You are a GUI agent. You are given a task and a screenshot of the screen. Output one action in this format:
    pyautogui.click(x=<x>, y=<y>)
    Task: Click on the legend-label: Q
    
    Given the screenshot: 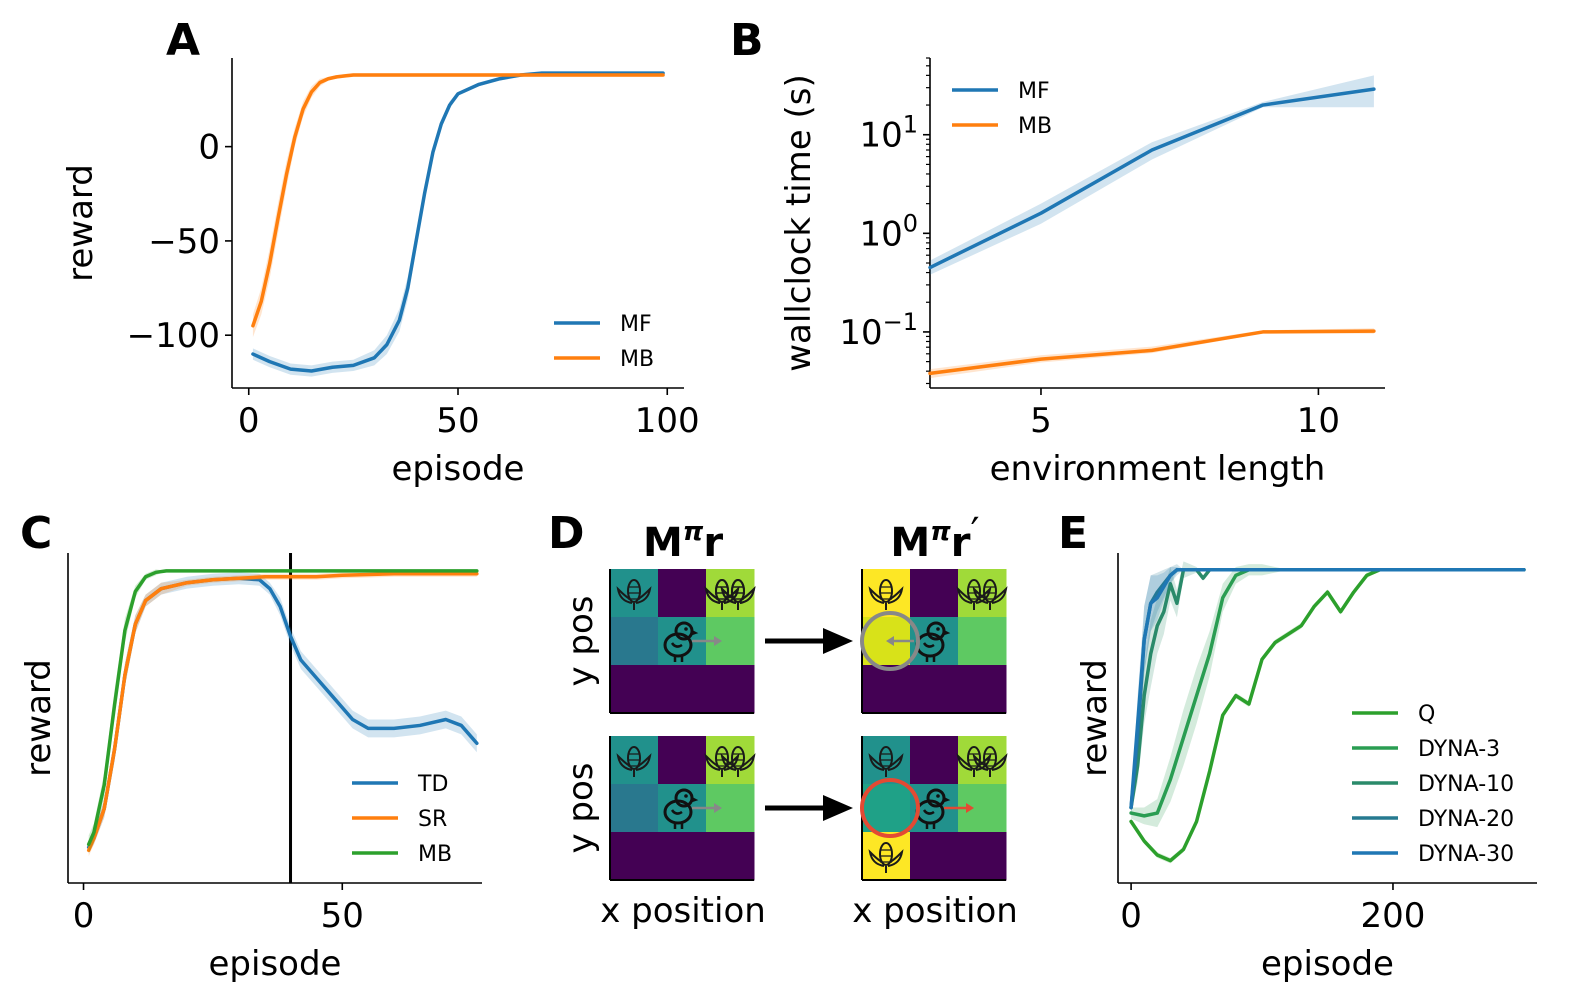 What is the action you would take?
    pyautogui.click(x=1426, y=714)
    